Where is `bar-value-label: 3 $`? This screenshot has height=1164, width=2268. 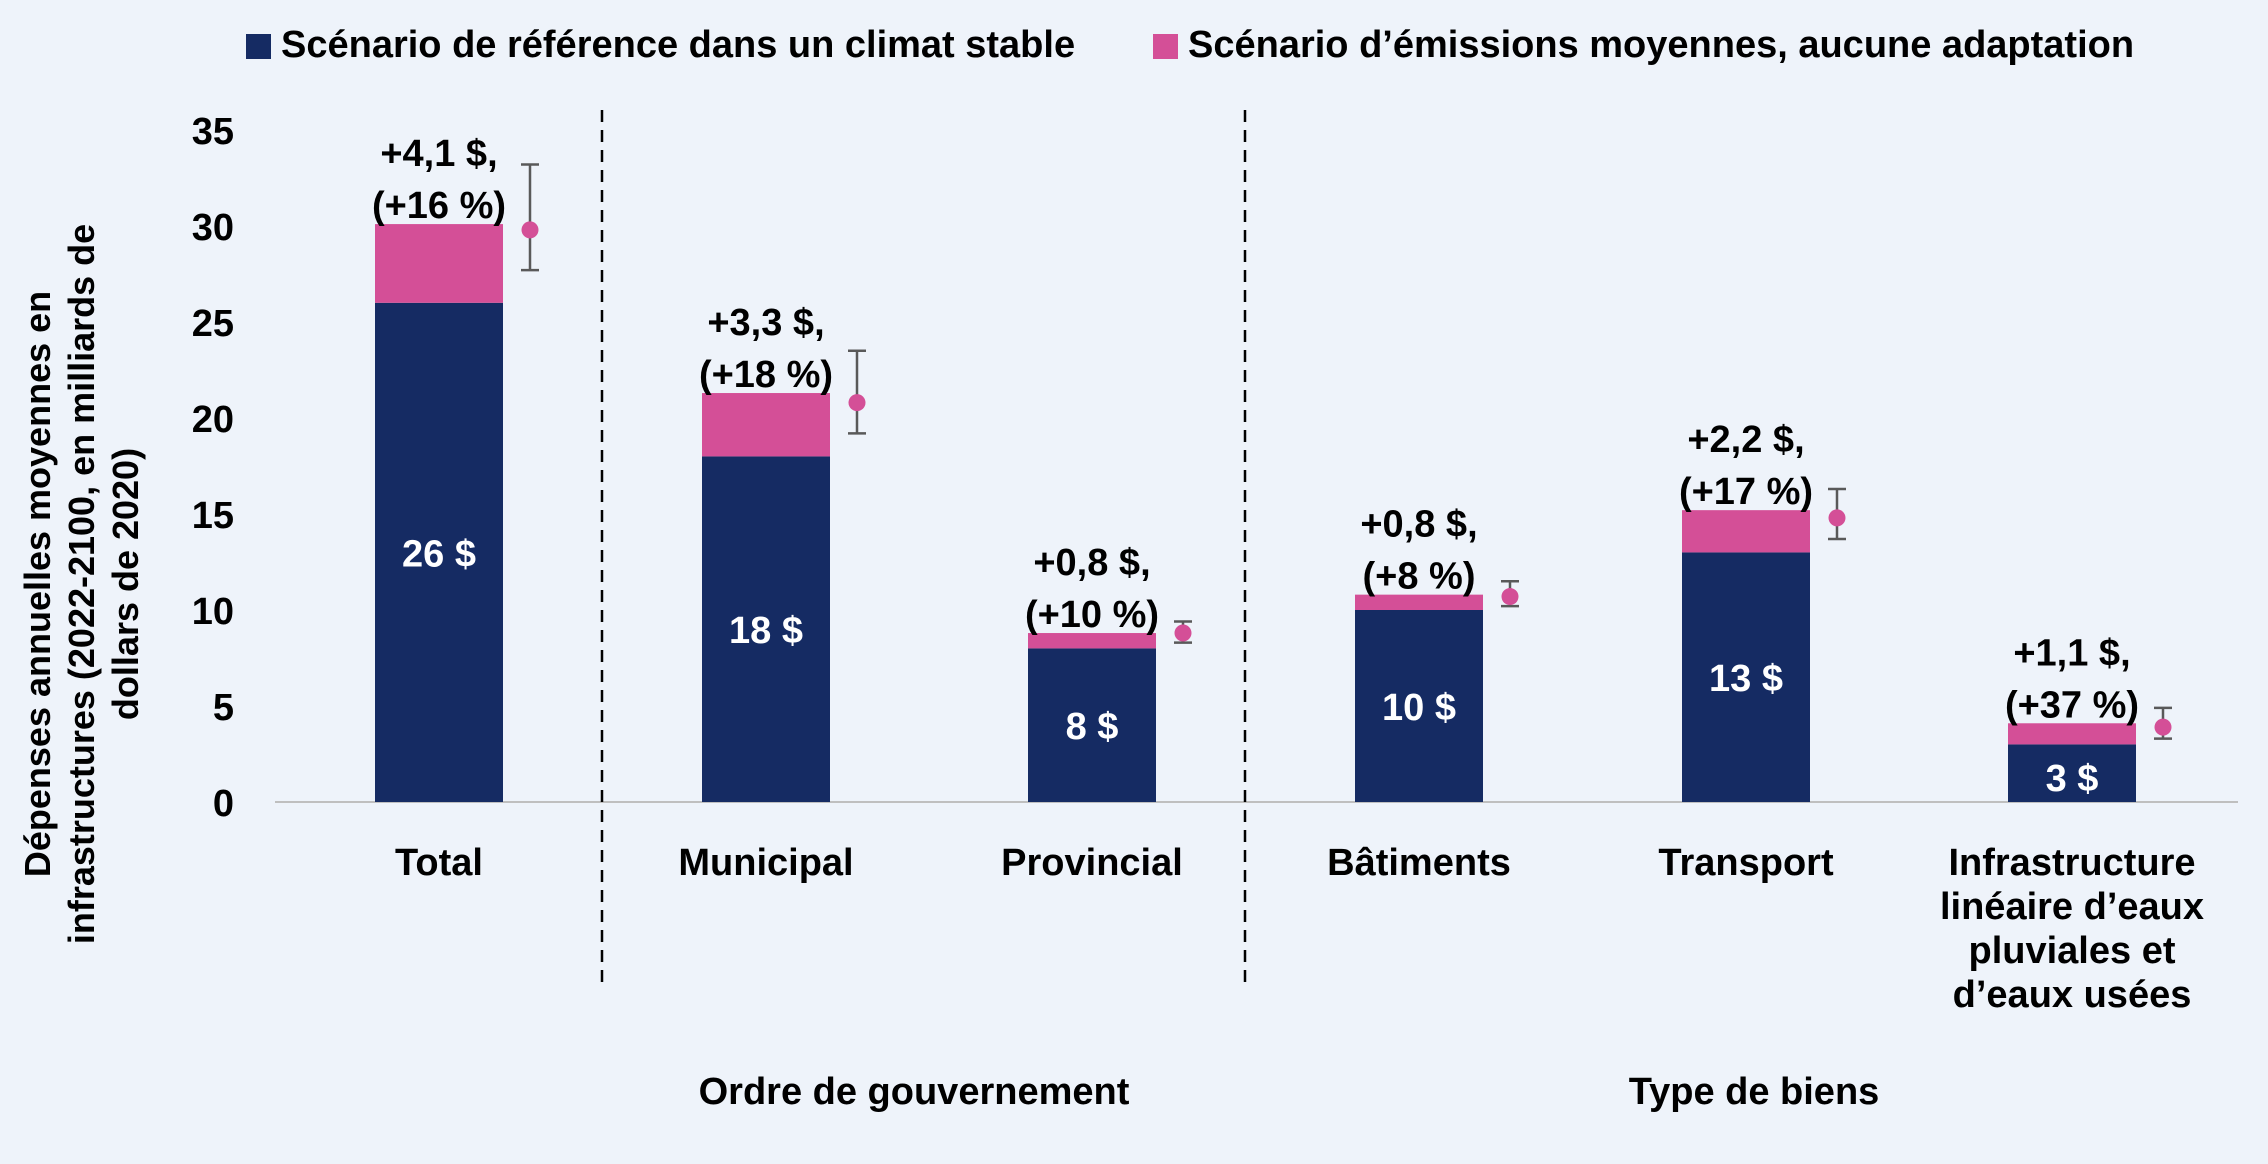 bar-value-label: 3 $ is located at coordinates (2072, 779).